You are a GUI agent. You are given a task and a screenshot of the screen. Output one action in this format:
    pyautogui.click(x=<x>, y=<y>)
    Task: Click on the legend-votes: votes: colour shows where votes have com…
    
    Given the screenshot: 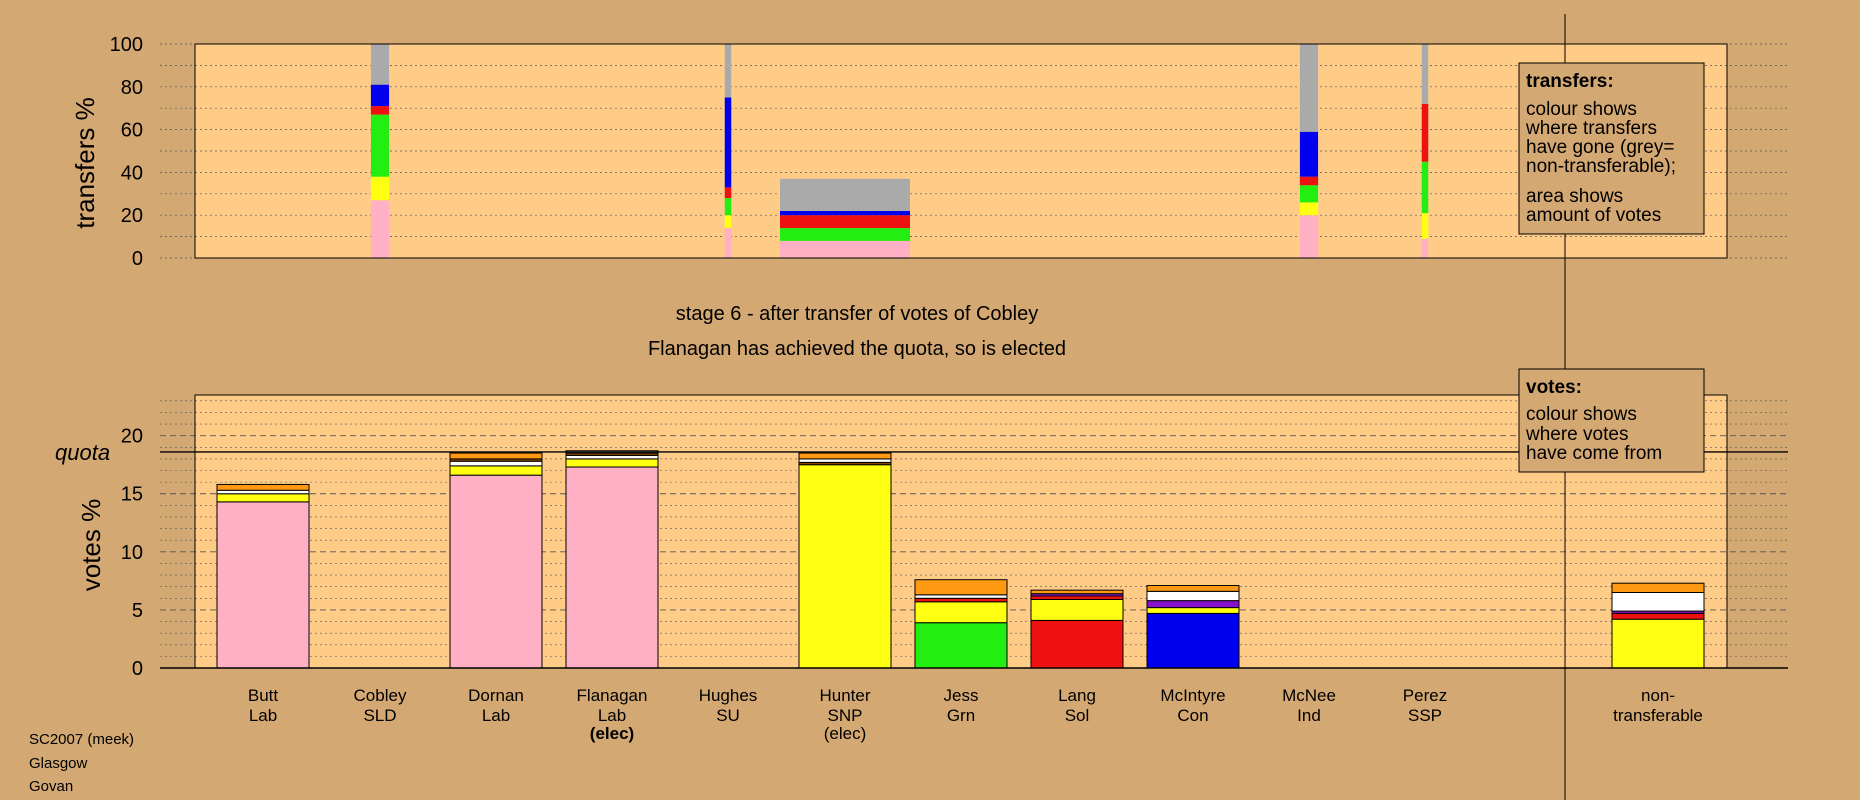 What is the action you would take?
    pyautogui.click(x=1611, y=420)
    